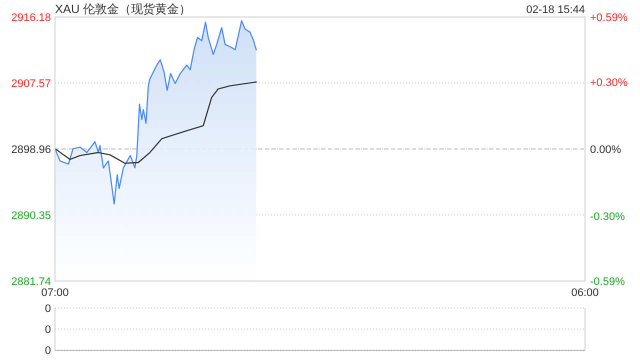  I want to click on y-tick-label: 2898.96, so click(31, 150).